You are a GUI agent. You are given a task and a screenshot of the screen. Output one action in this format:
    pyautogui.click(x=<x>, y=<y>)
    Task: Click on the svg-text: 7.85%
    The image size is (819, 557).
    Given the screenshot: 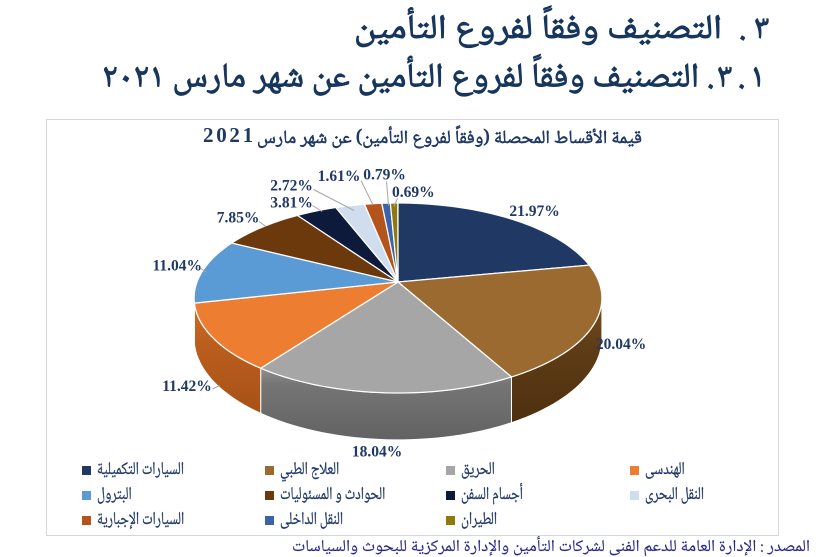 What is the action you would take?
    pyautogui.click(x=238, y=218)
    